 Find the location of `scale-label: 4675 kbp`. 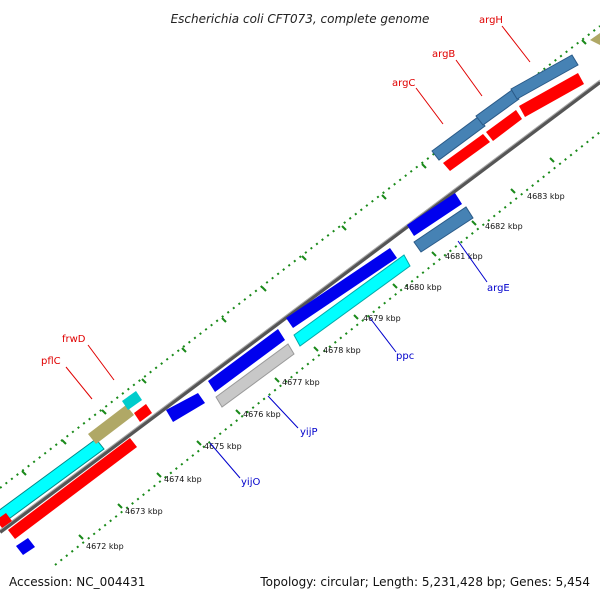

scale-label: 4675 kbp is located at coordinates (223, 446).